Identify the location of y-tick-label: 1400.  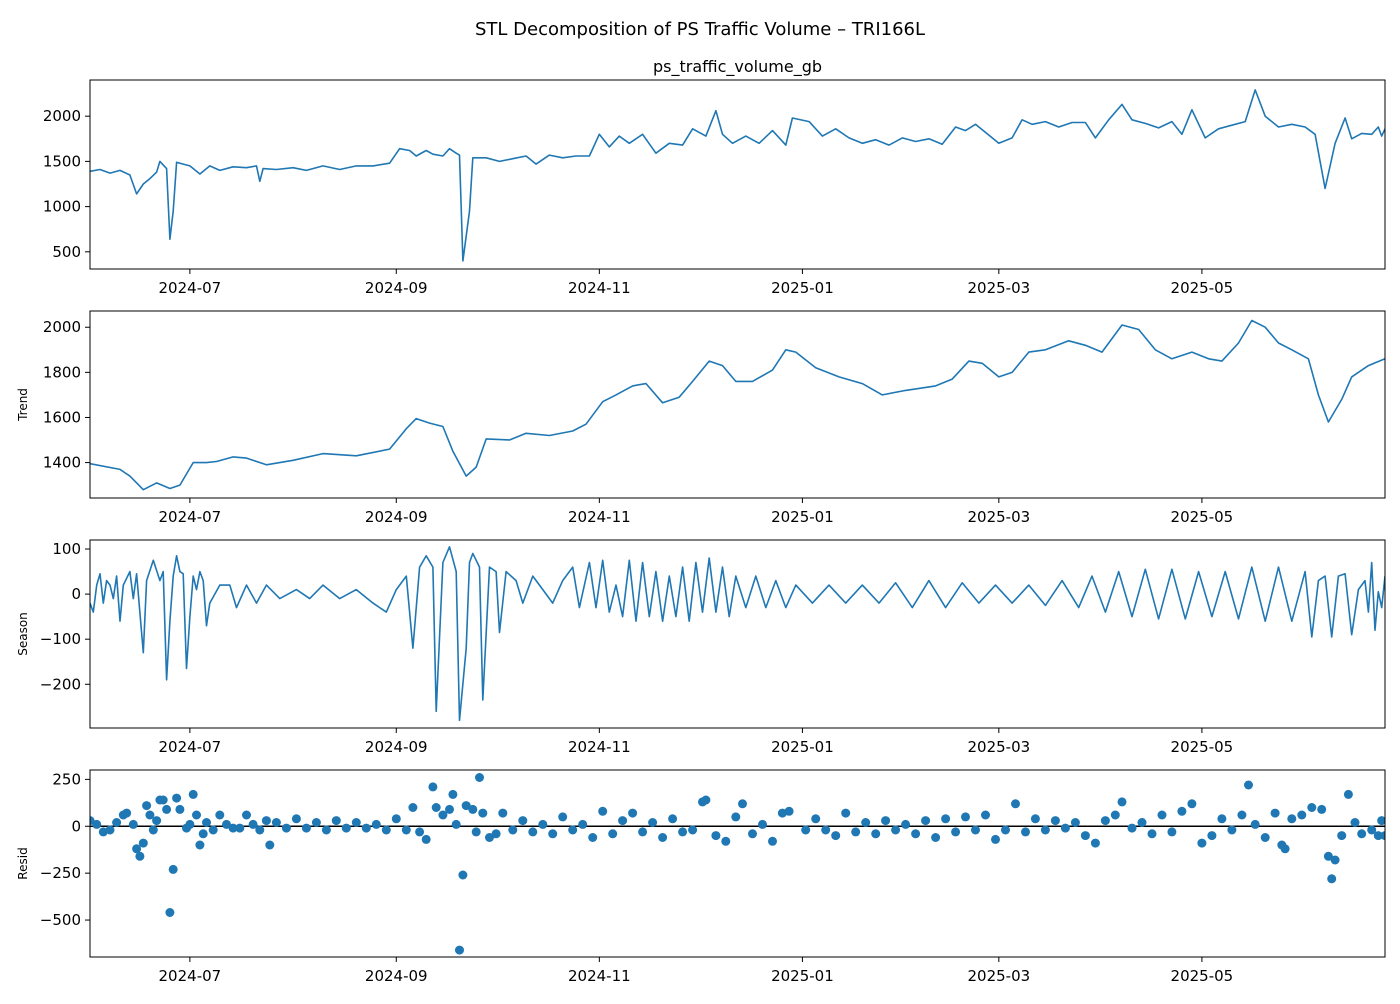
(62, 463).